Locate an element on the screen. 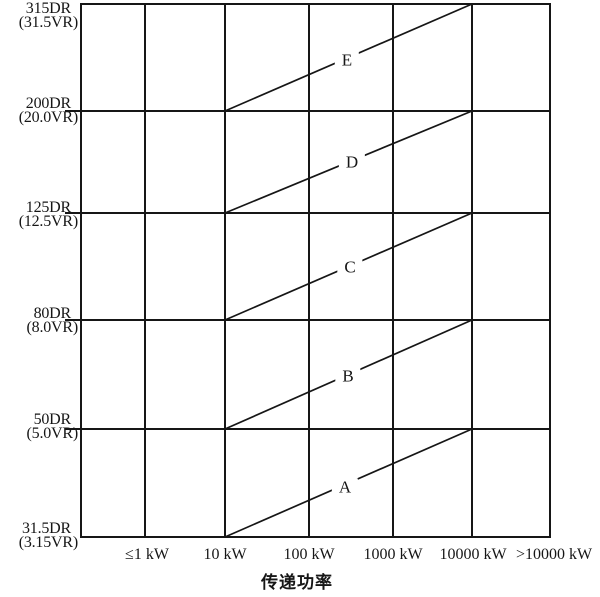 The width and height of the screenshot is (600, 597). y-tick-dr-value: 80DR is located at coordinates (52, 313).